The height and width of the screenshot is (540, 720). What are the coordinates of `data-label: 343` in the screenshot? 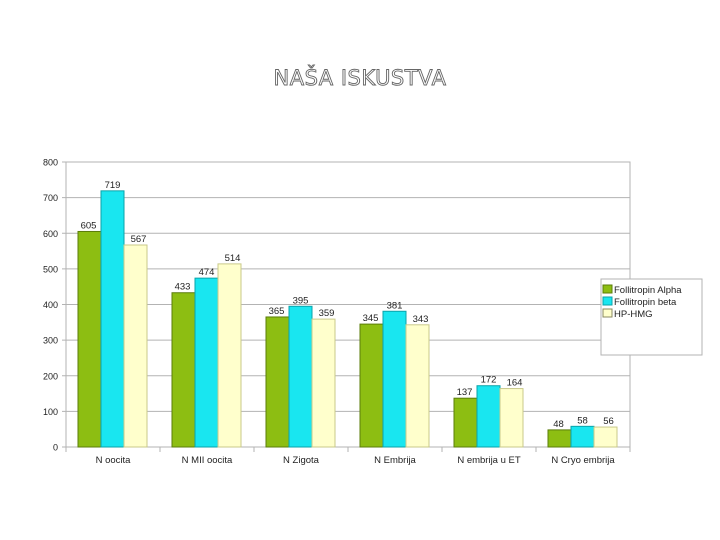 It's located at (421, 319).